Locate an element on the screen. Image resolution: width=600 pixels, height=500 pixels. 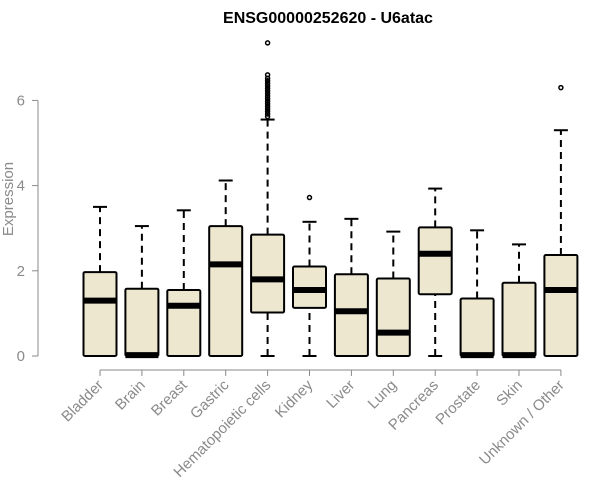
box-liver is located at coordinates (351, 287).